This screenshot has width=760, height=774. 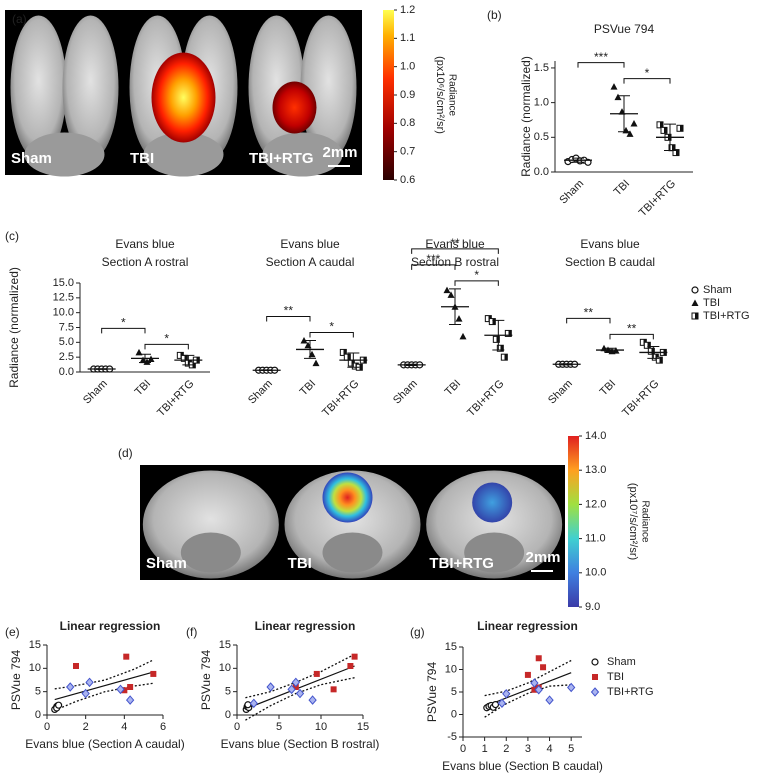 I want to click on image-label: Sham, so click(x=166, y=563).